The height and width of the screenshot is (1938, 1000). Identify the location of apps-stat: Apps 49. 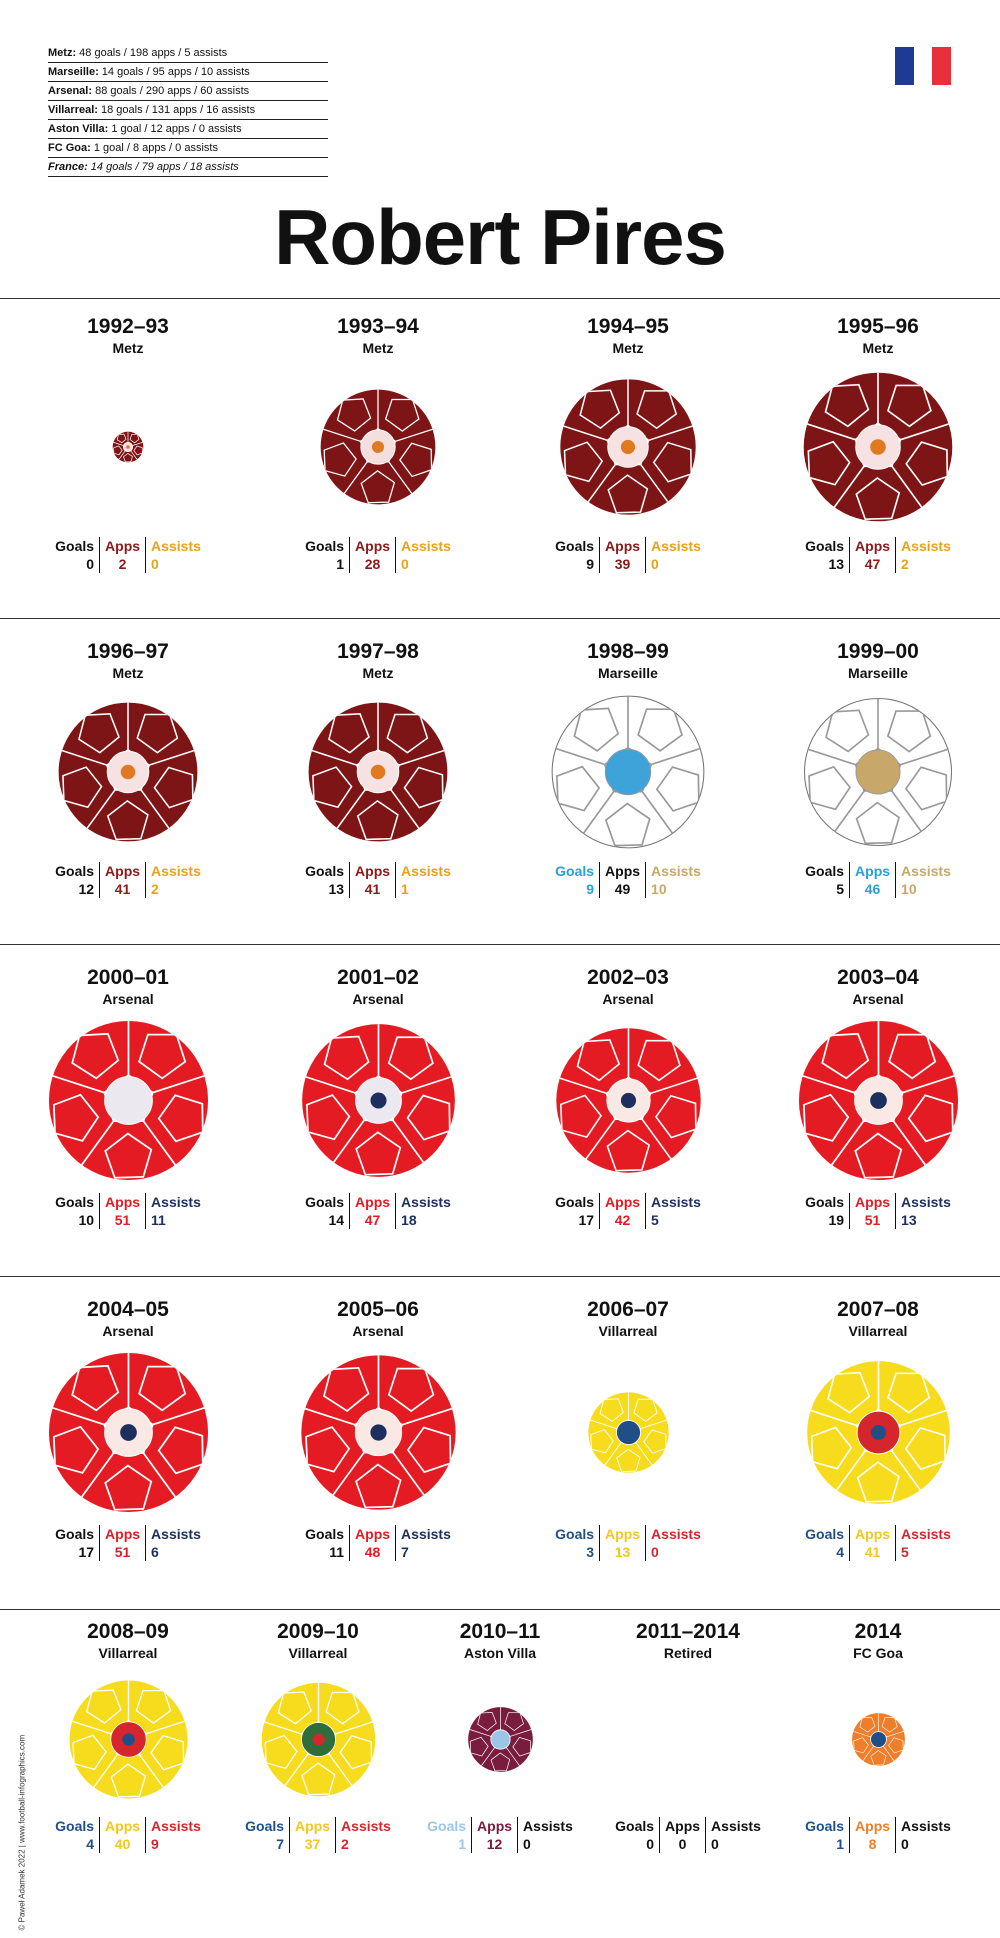
(623, 880).